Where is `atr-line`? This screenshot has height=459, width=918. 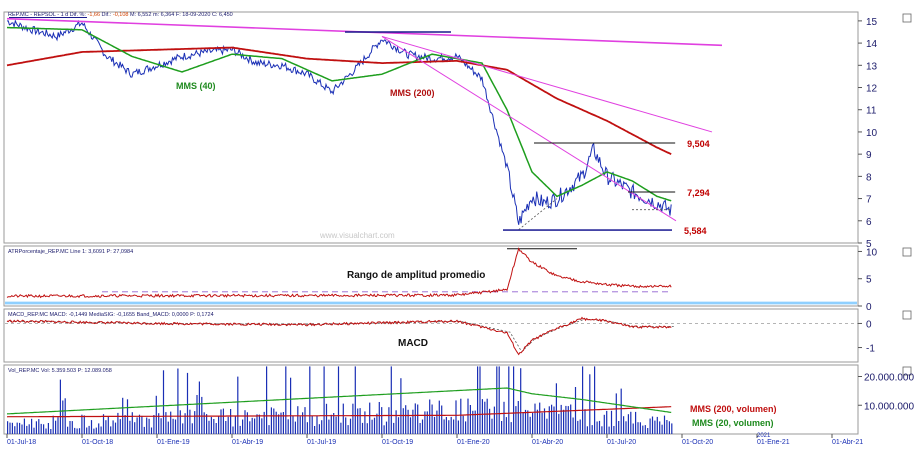
atr-line is located at coordinates (339, 273).